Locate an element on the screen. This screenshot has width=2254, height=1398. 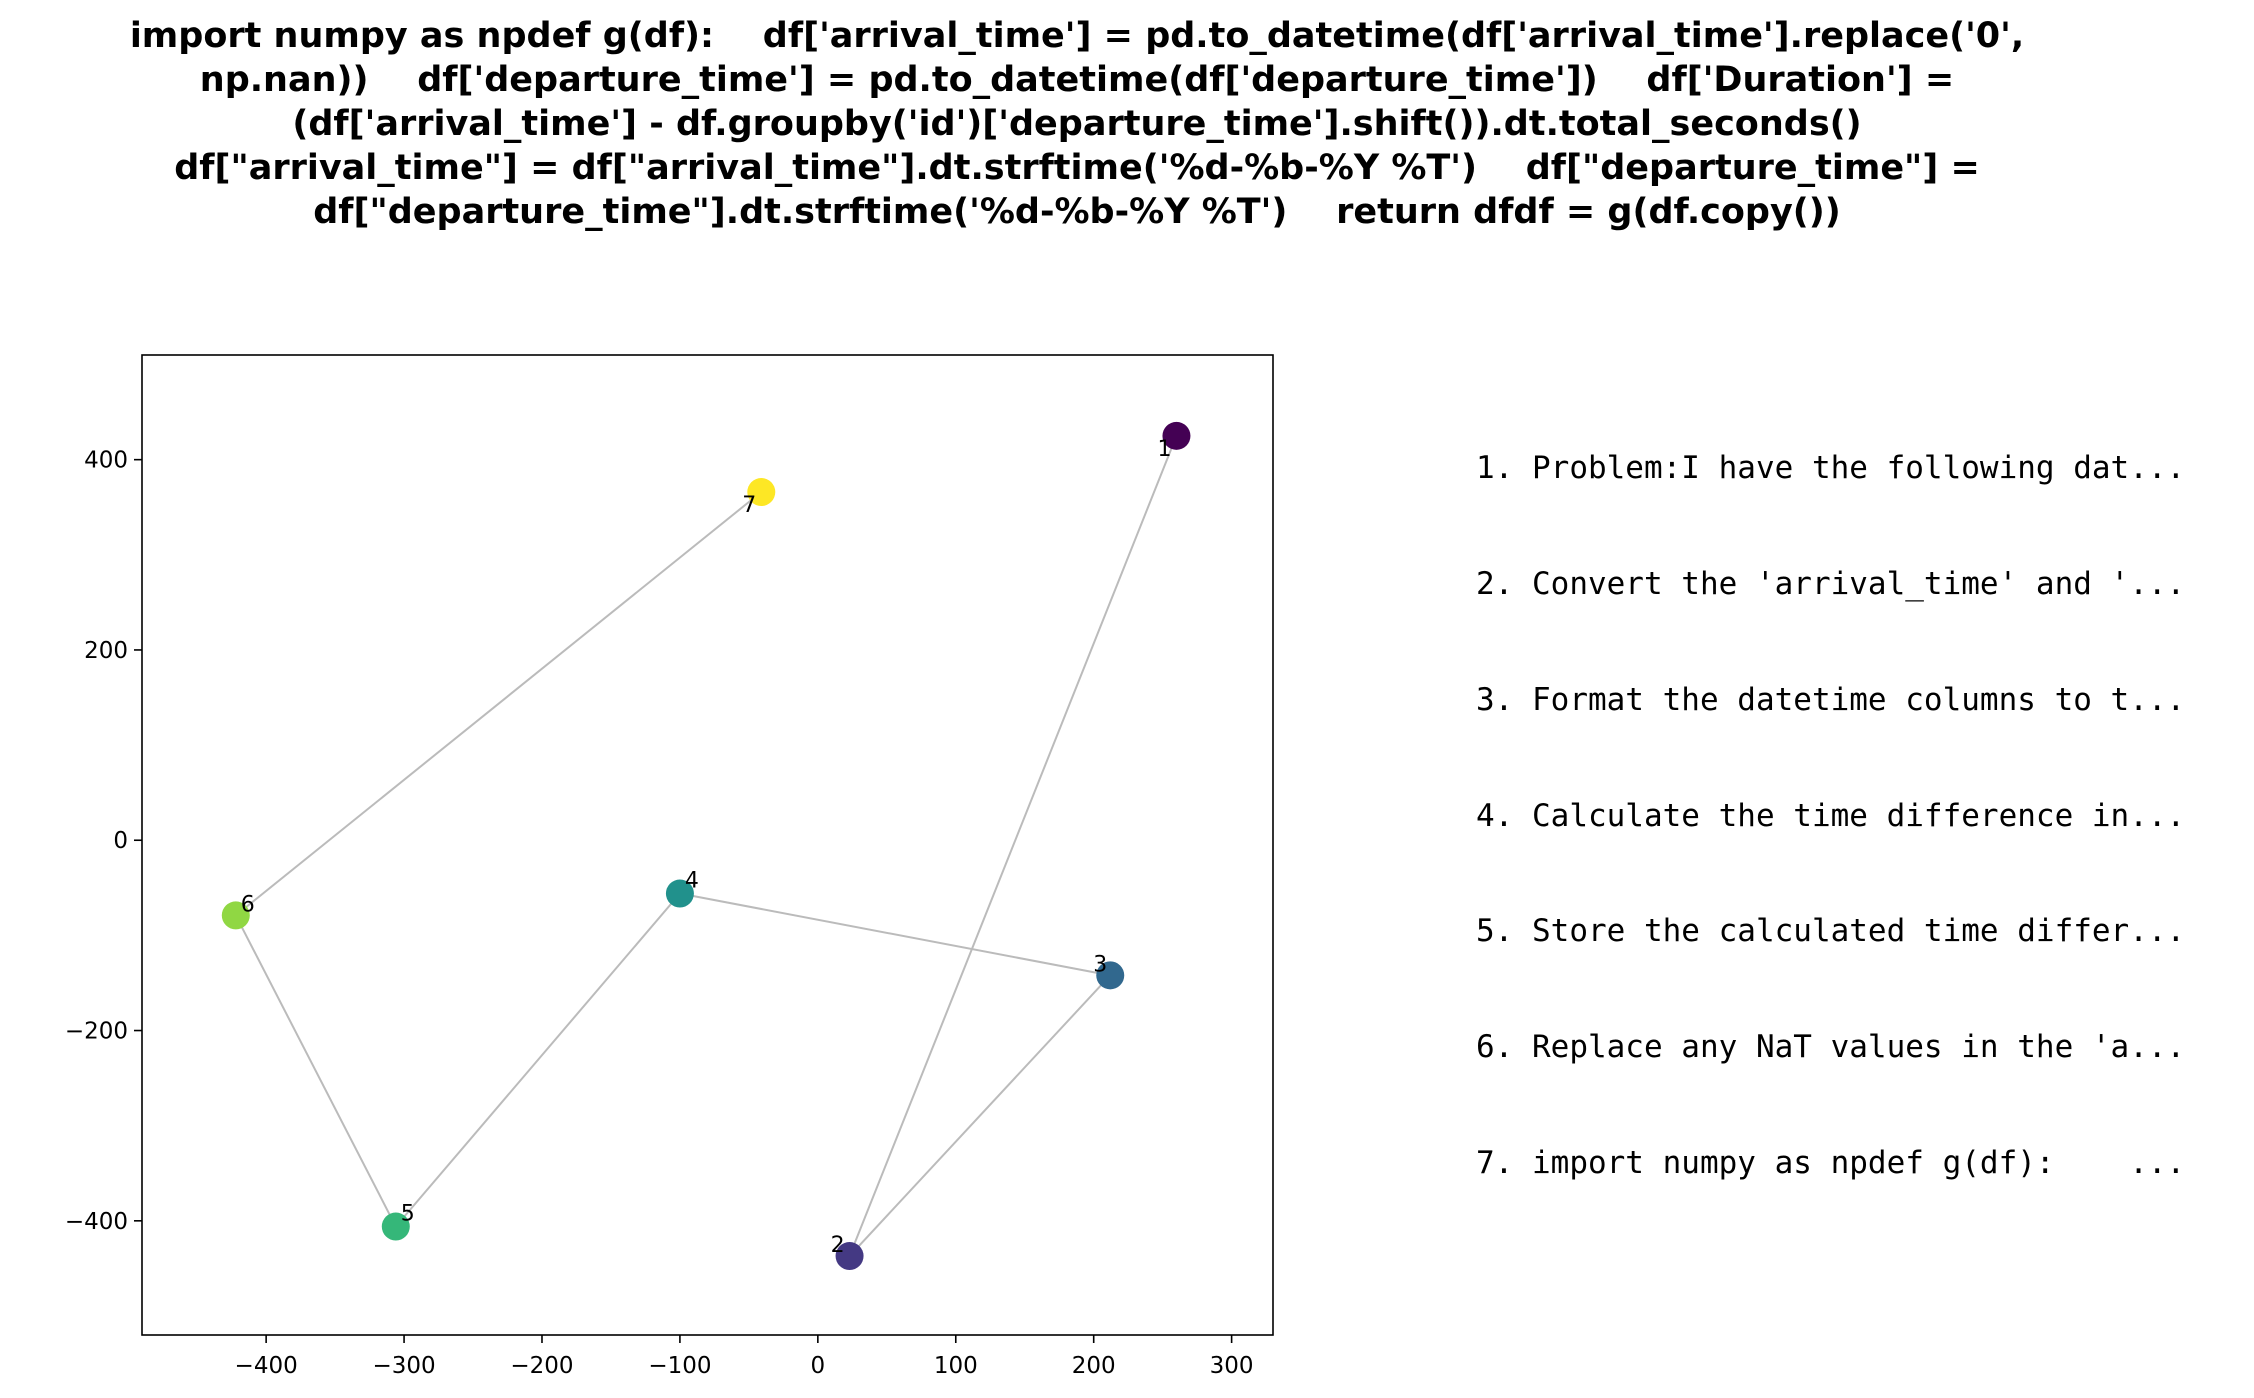
x-axis: −400 −300 −200 −100 0 100 200 300 is located at coordinates (744, 1357).